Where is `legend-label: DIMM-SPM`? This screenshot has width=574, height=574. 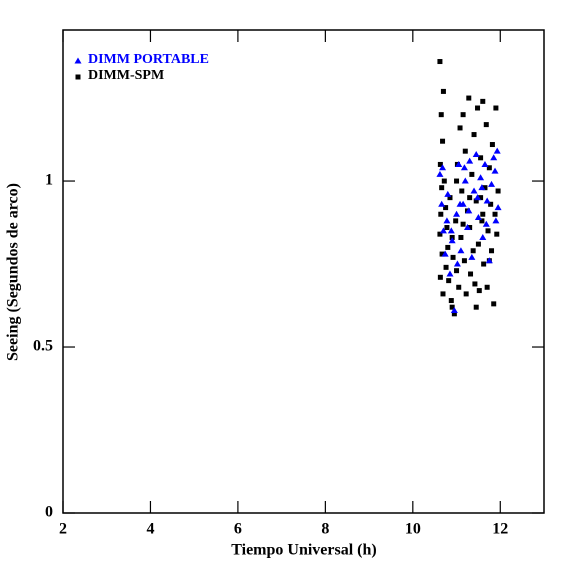
legend-label: DIMM-SPM is located at coordinates (126, 75).